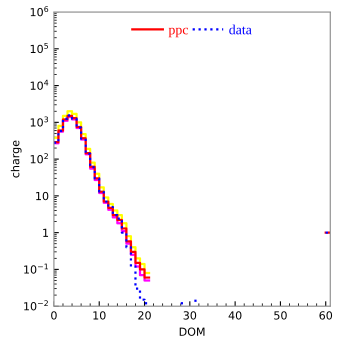 Image resolution: width=337 pixels, height=344 pixels. Describe the element at coordinates (178, 33) in the screenshot. I see `legend-label: ppc` at that location.